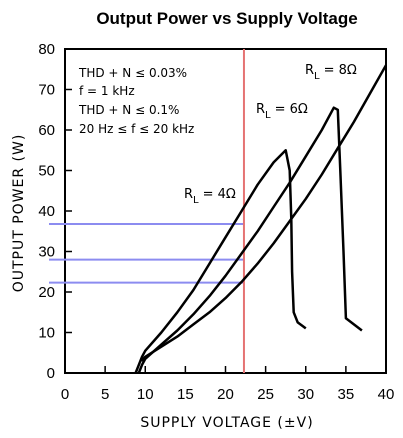 The height and width of the screenshot is (438, 403). Describe the element at coordinates (46, 90) in the screenshot. I see `y-tick-label: 70` at that location.